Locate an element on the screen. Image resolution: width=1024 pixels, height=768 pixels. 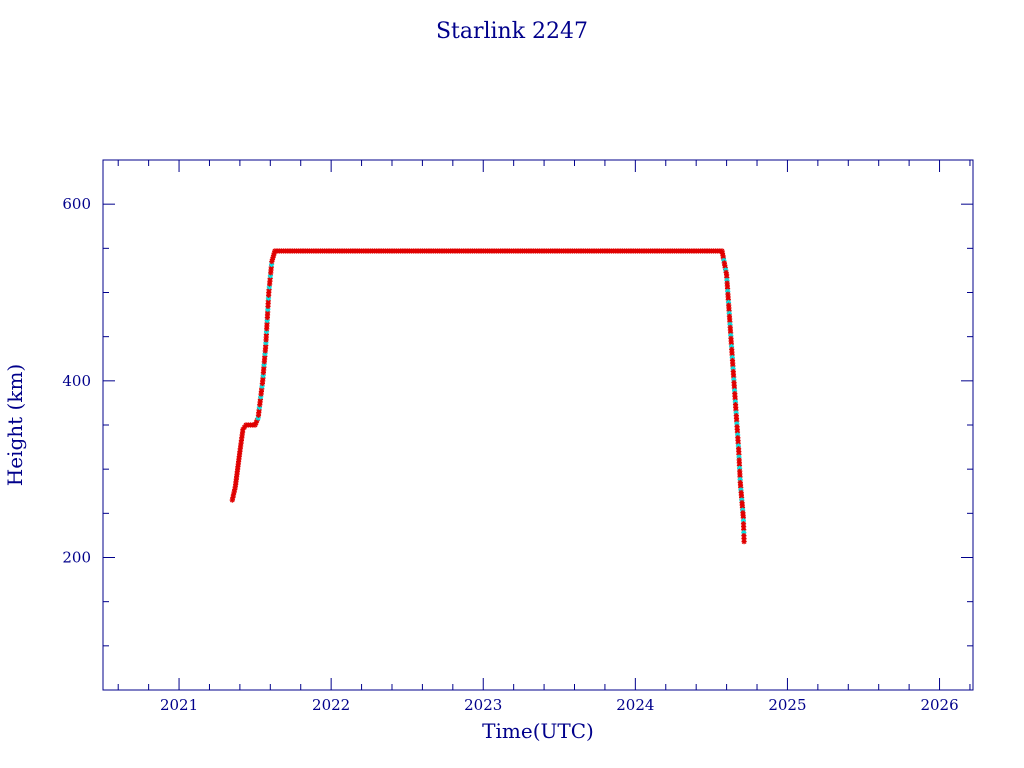
x-tick-label: 2026 is located at coordinates (939, 705).